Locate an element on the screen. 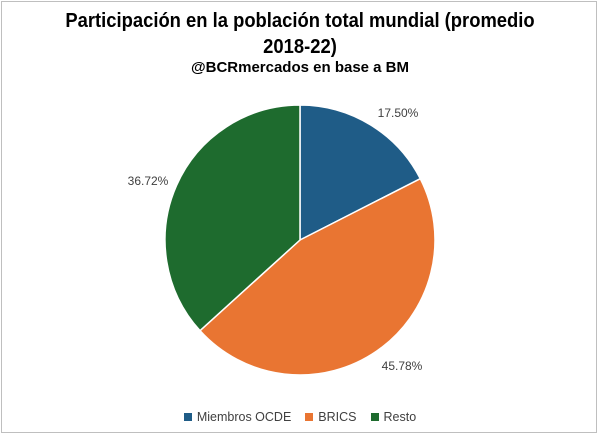 The image size is (600, 436). chart-title-line-2: 2018-22) is located at coordinates (300, 47).